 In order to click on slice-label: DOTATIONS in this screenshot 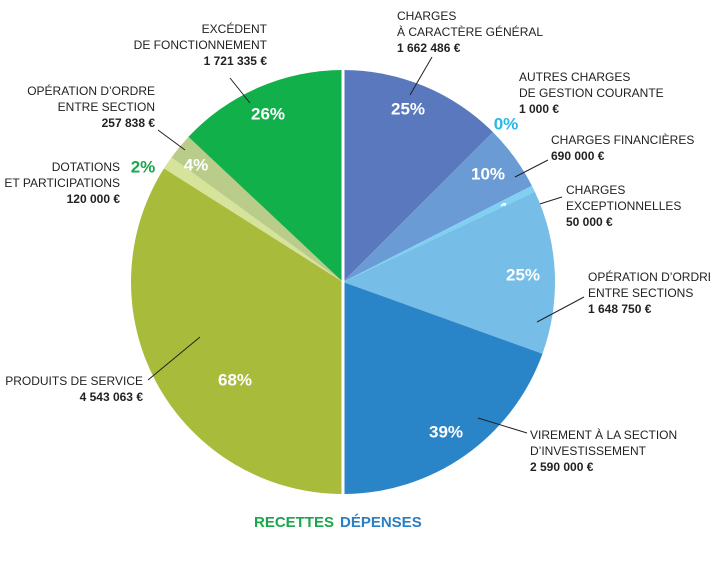, I will do `click(86, 167)`.